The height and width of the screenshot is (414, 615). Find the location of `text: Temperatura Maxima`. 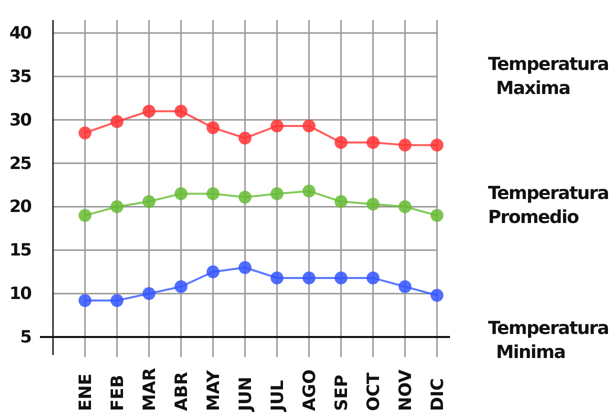

text: Temperatura Maxima is located at coordinates (548, 76).